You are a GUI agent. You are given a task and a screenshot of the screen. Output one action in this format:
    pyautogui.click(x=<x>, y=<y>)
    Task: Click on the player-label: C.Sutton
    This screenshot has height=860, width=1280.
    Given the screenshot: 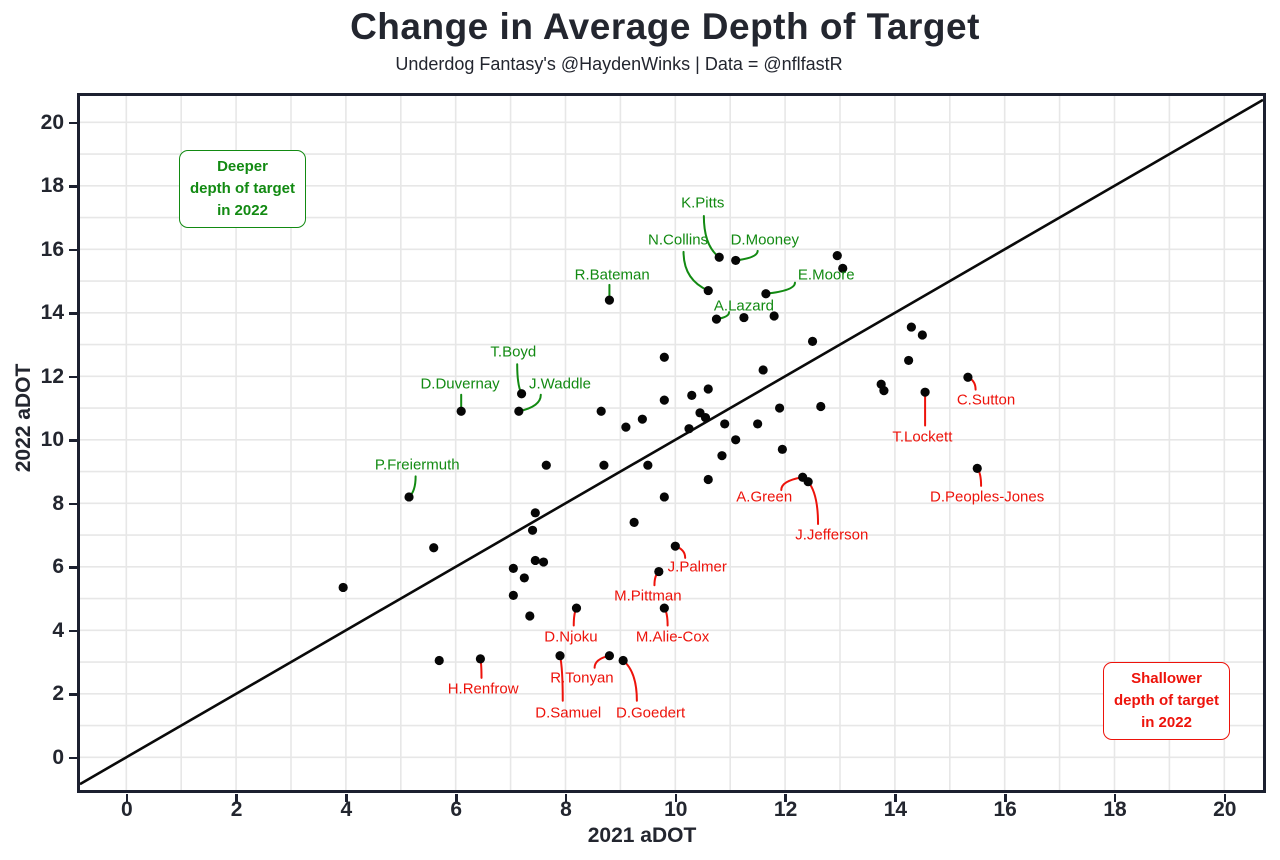 What is the action you would take?
    pyautogui.click(x=986, y=400)
    